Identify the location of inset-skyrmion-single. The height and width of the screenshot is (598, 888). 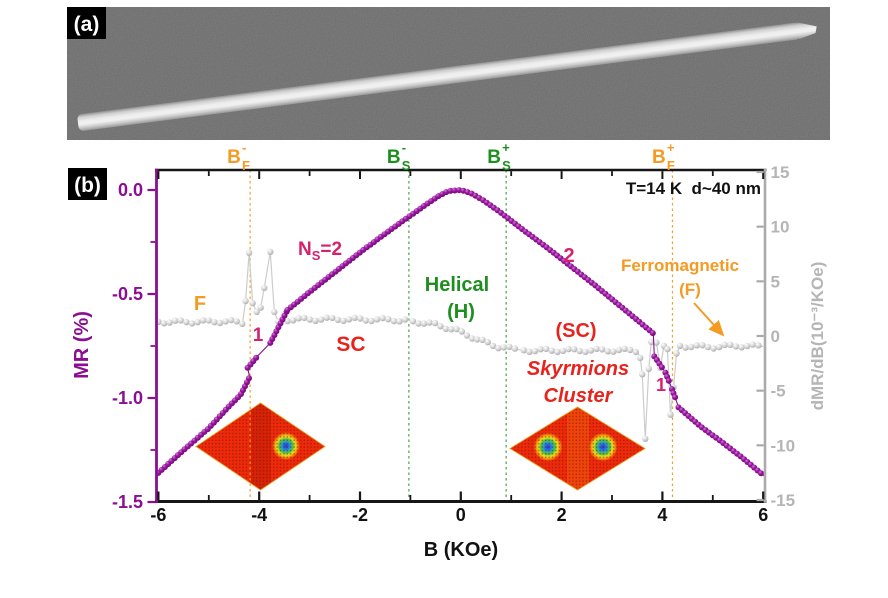
(260, 446).